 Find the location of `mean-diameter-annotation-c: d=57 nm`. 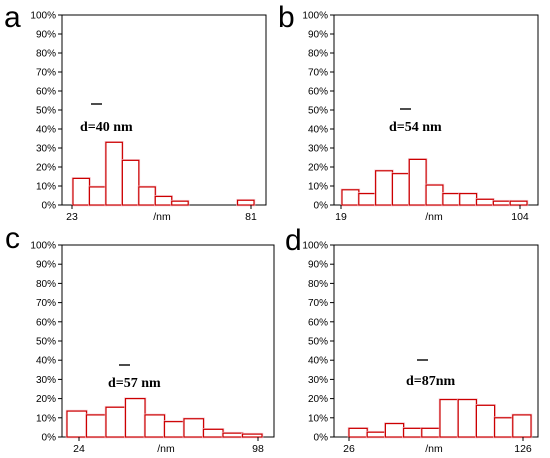

mean-diameter-annotation-c: d=57 nm is located at coordinates (134, 383).